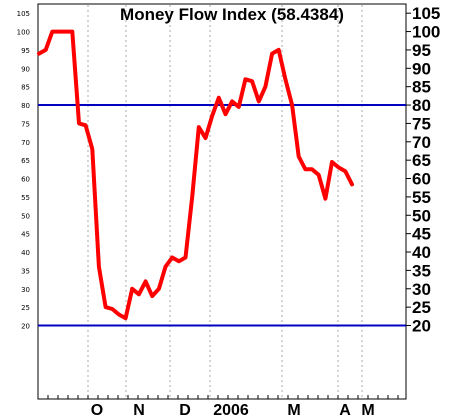  Describe the element at coordinates (421, 142) in the screenshot. I see `y-tick-label-right: 70` at that location.